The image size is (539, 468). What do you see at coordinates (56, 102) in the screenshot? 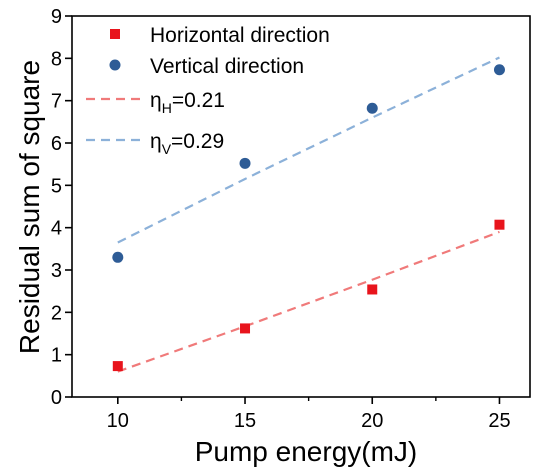
I see `y-tick-label: 7` at bounding box center [56, 102].